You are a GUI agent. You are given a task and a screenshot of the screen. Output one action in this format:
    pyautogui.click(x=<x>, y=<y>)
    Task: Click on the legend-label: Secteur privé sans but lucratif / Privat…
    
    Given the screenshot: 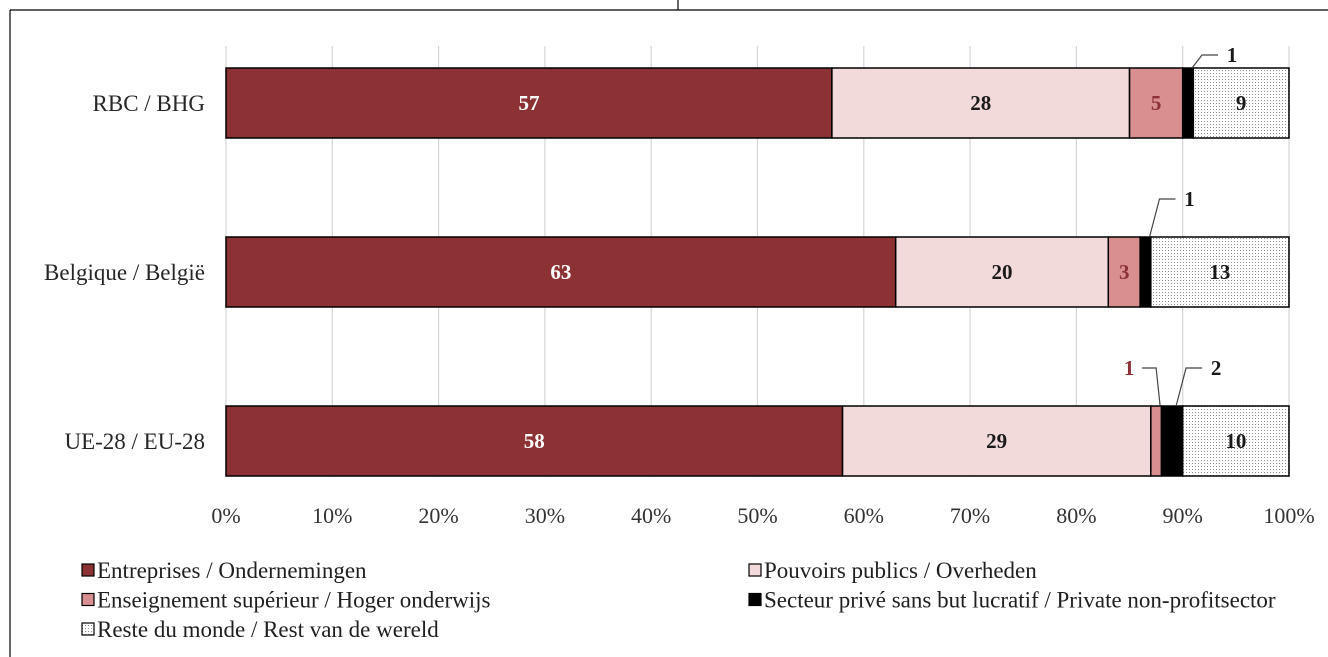 What is the action you would take?
    pyautogui.click(x=1020, y=600)
    